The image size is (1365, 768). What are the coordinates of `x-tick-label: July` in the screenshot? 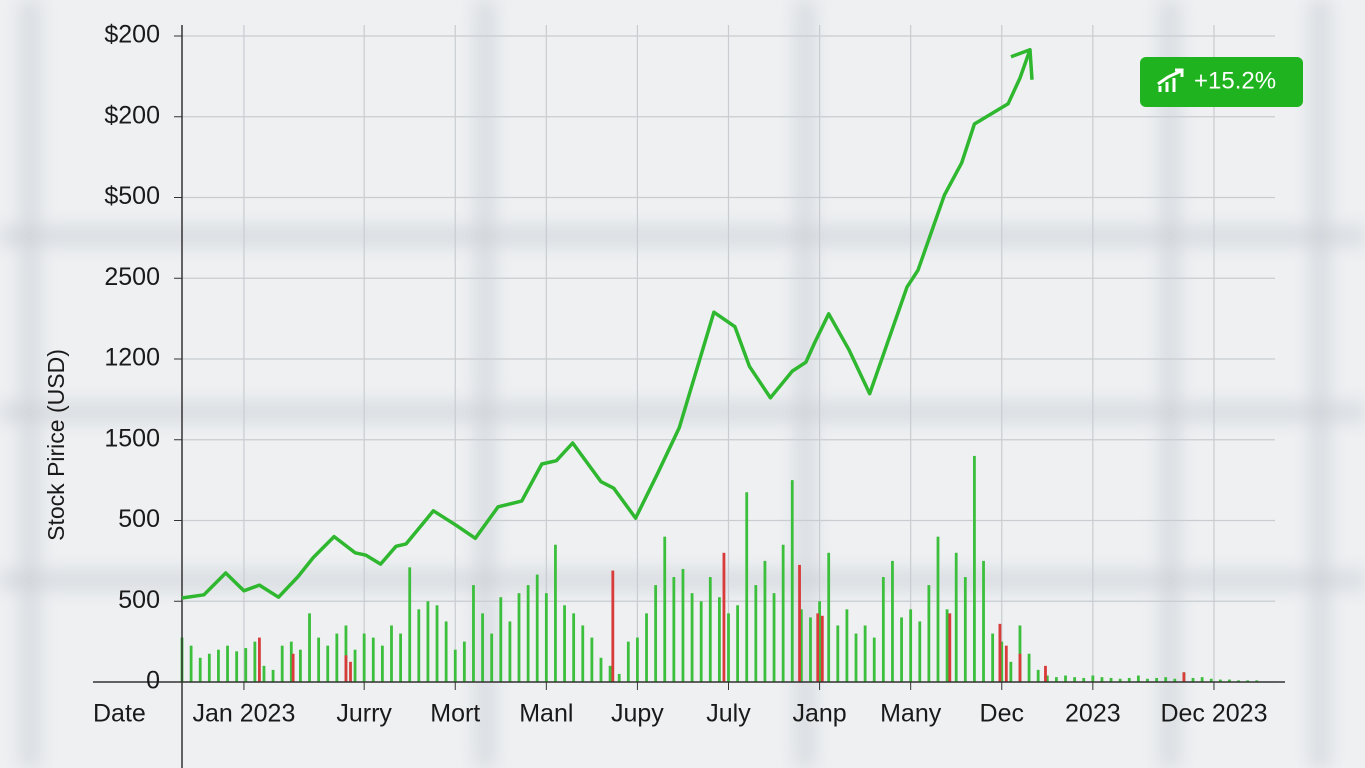 It's located at (728, 714).